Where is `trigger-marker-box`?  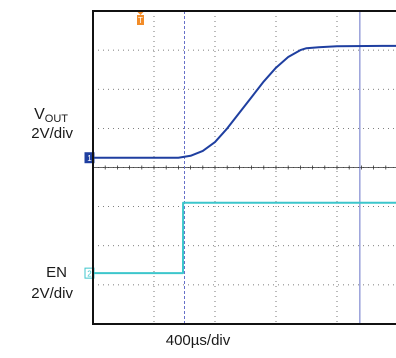 trigger-marker-box is located at coordinates (140, 20).